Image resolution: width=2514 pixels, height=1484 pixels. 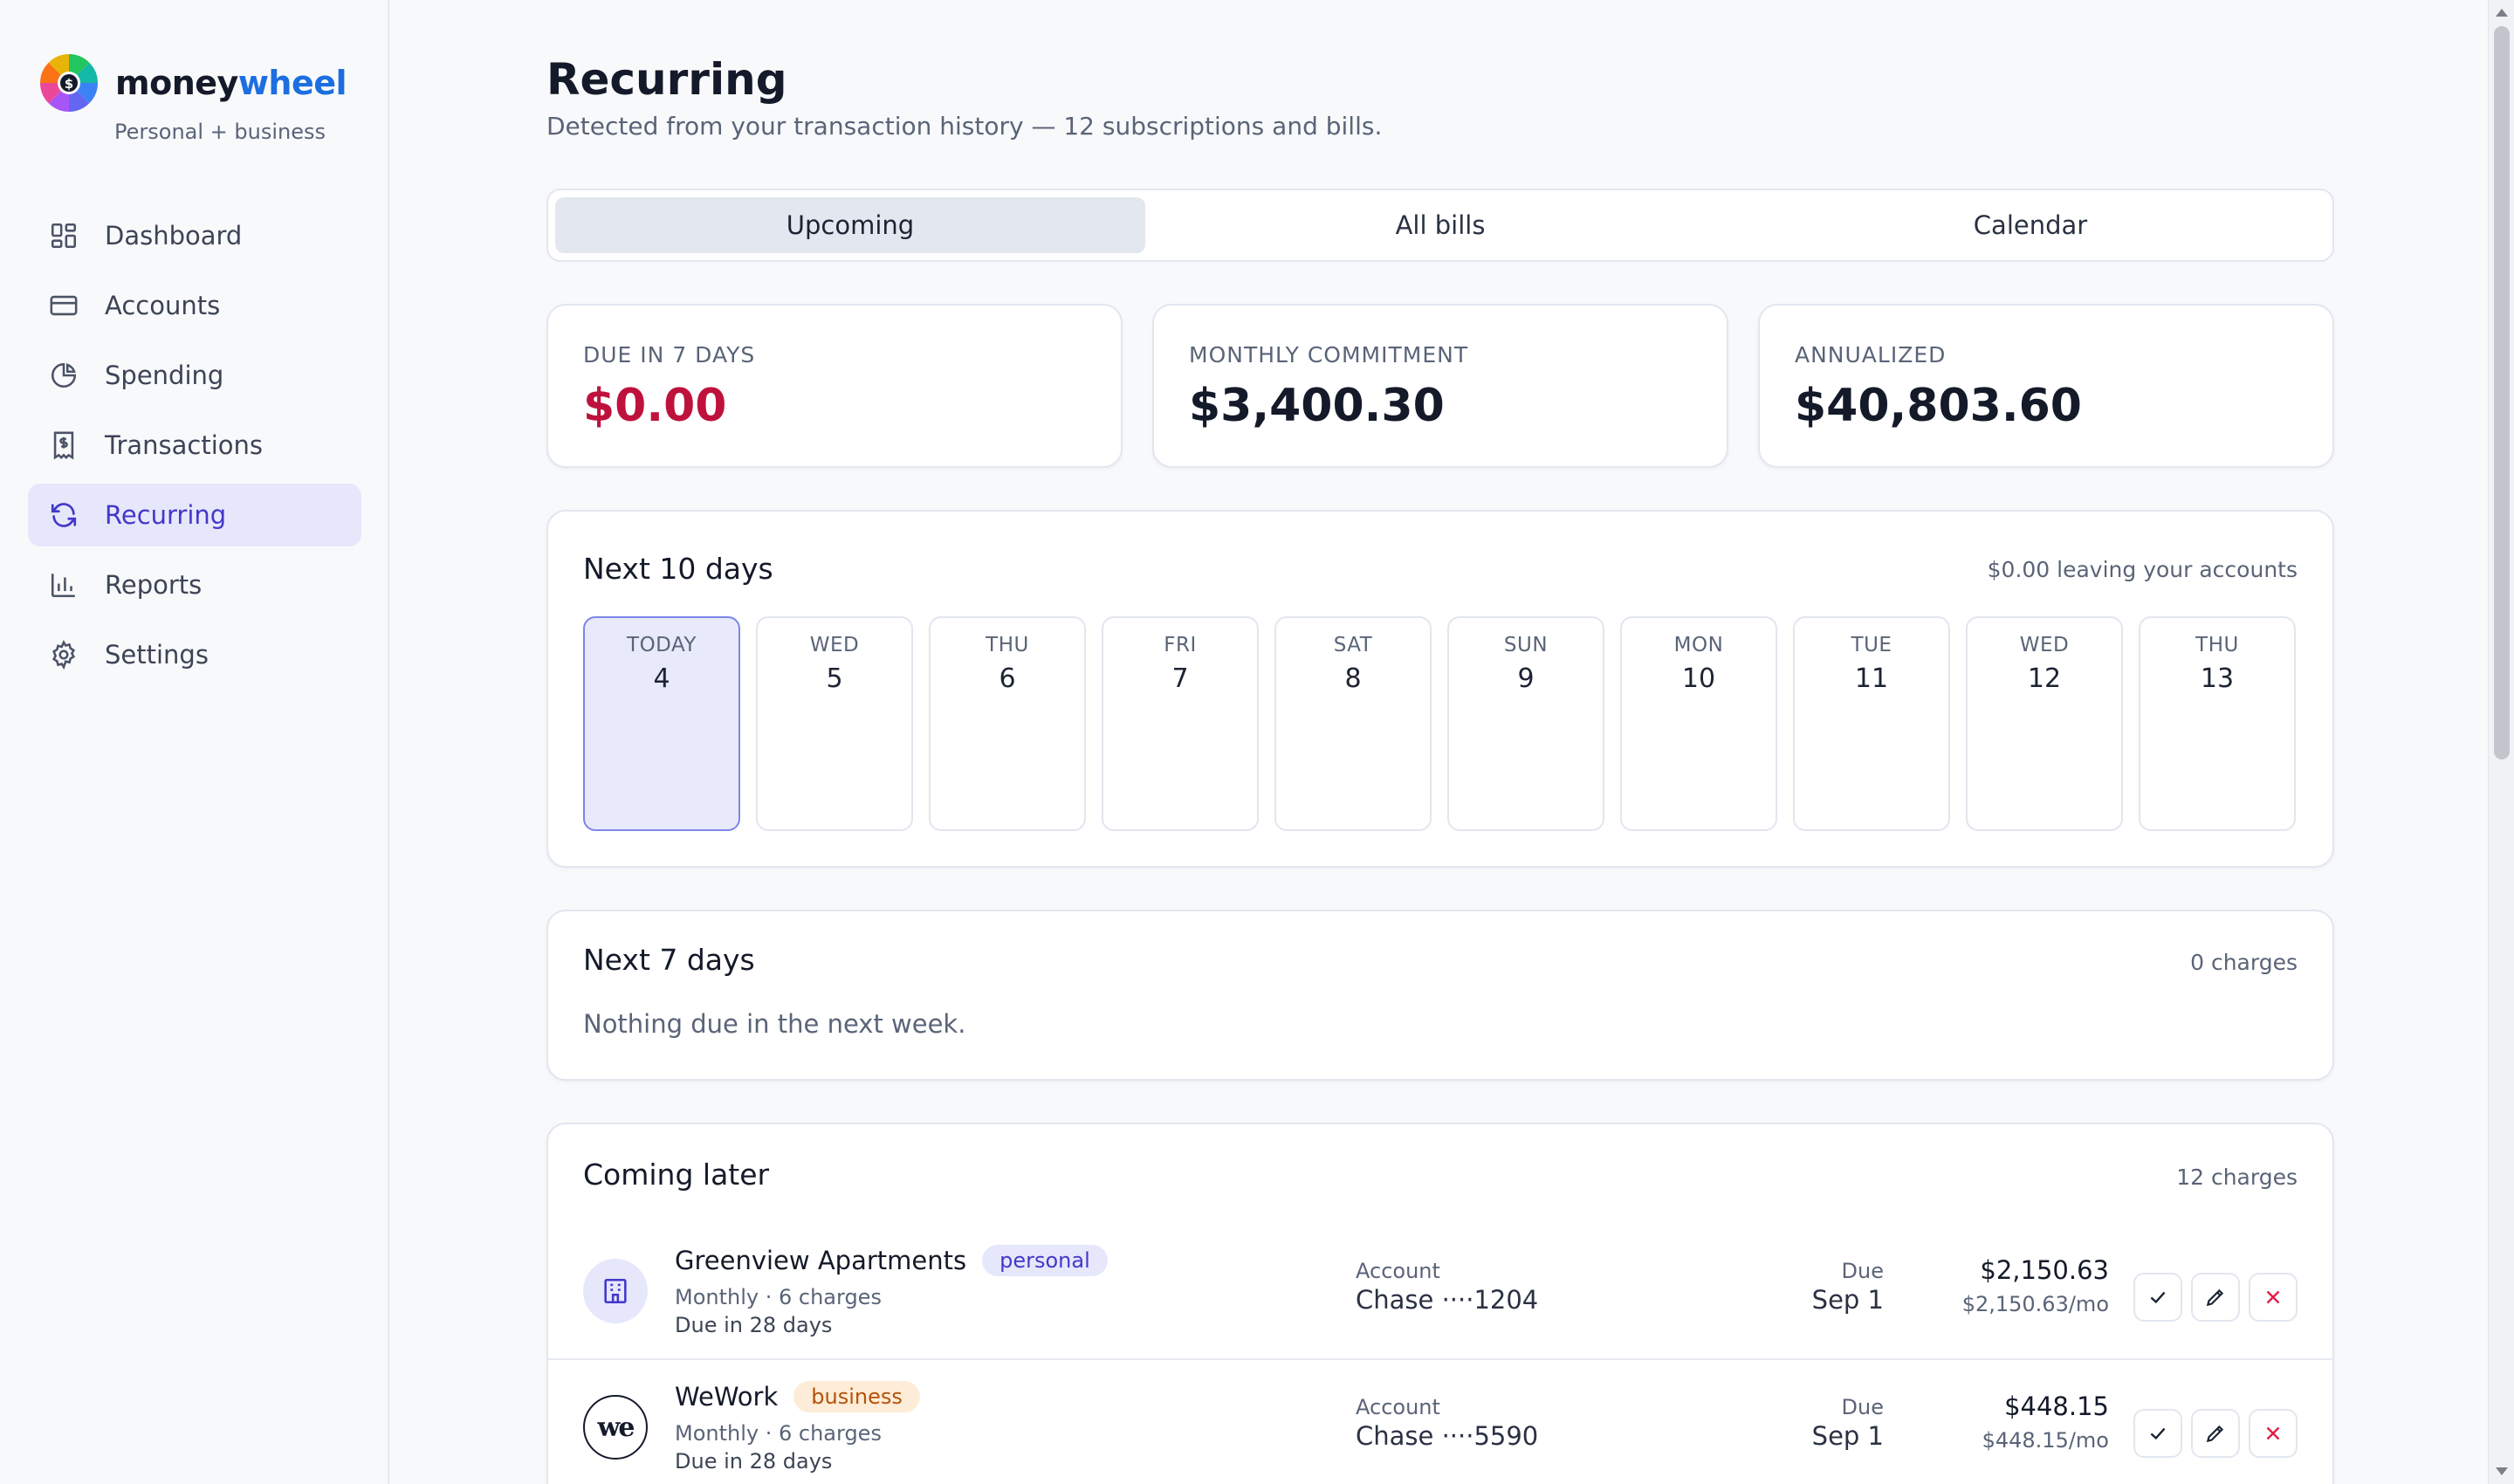 I want to click on day-name: TODAY, so click(x=662, y=645).